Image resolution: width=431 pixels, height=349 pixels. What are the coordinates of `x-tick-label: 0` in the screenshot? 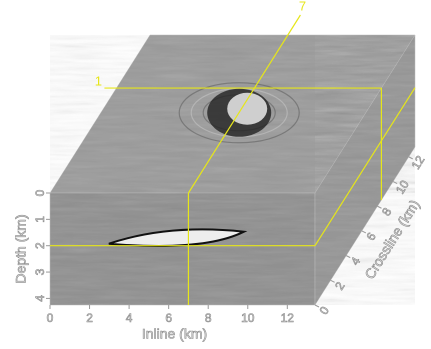 It's located at (50, 318).